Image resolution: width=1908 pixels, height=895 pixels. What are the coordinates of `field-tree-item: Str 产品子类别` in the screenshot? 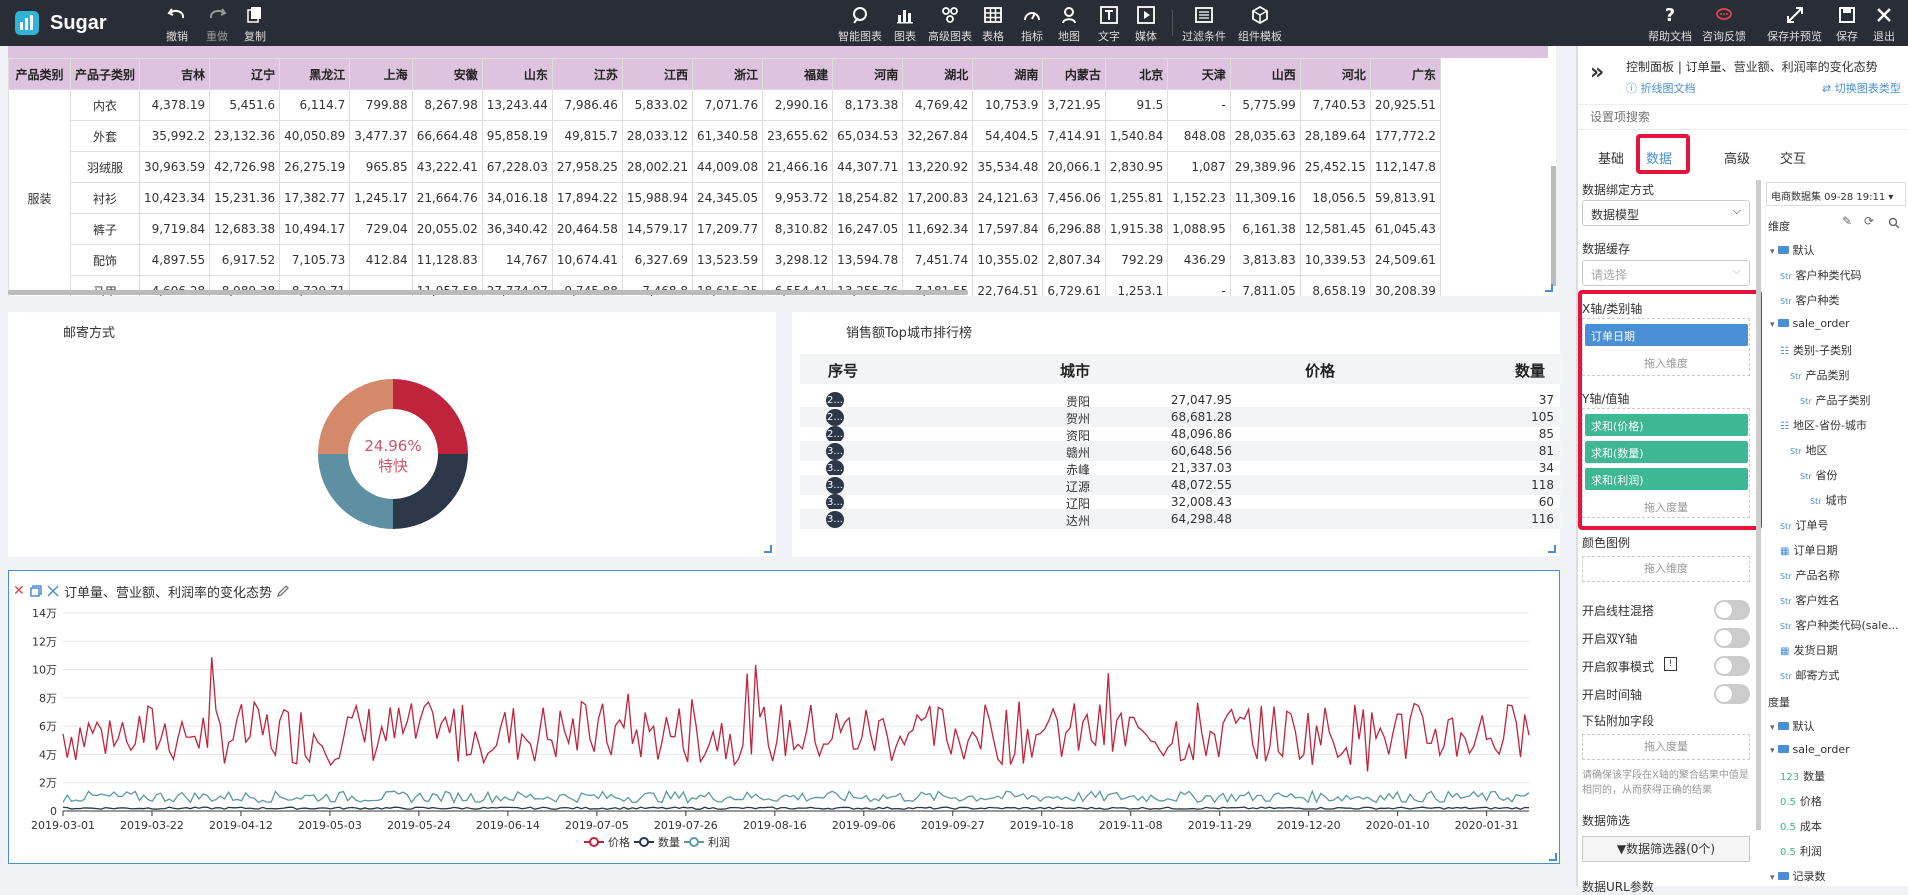 It's located at (1835, 400).